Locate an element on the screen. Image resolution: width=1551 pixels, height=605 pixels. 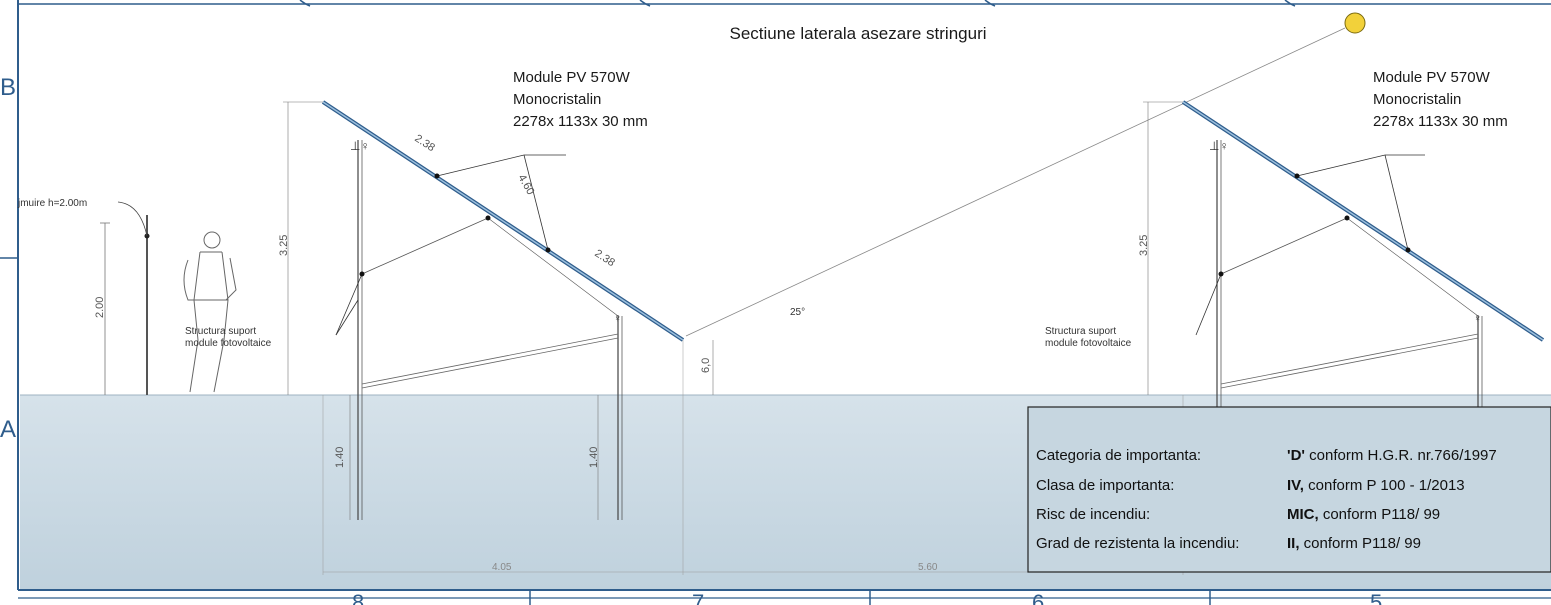
left-pile-depth-dim-1: 1.40 is located at coordinates (340, 457).